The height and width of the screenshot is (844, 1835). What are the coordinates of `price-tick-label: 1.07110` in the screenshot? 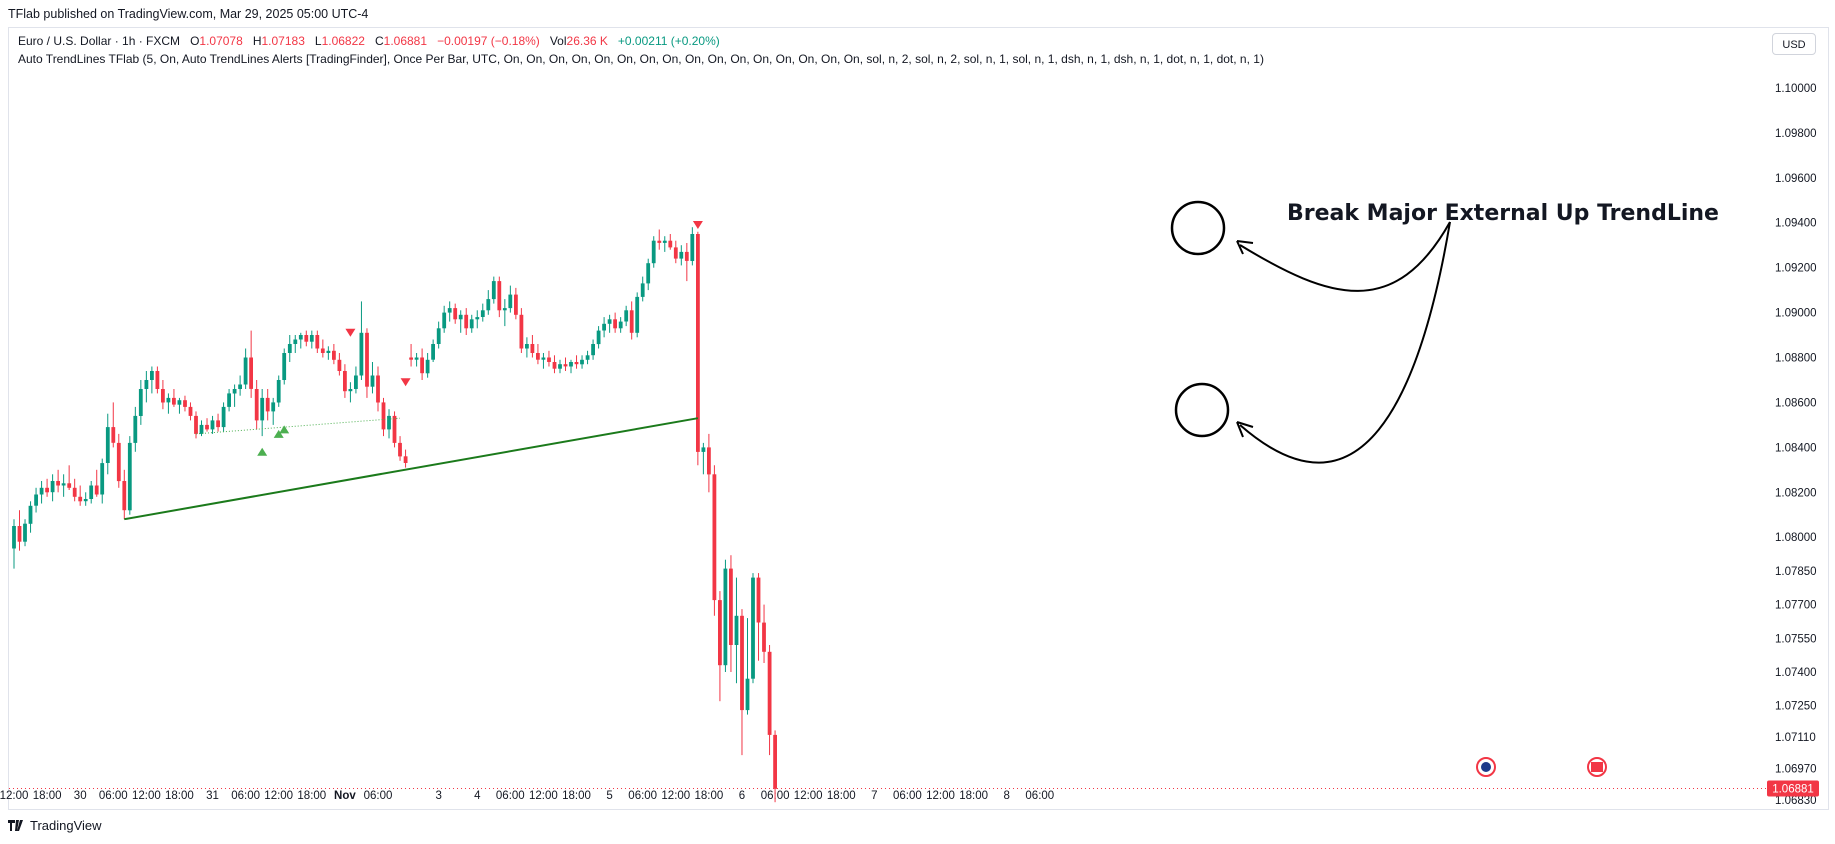 It's located at (1795, 738).